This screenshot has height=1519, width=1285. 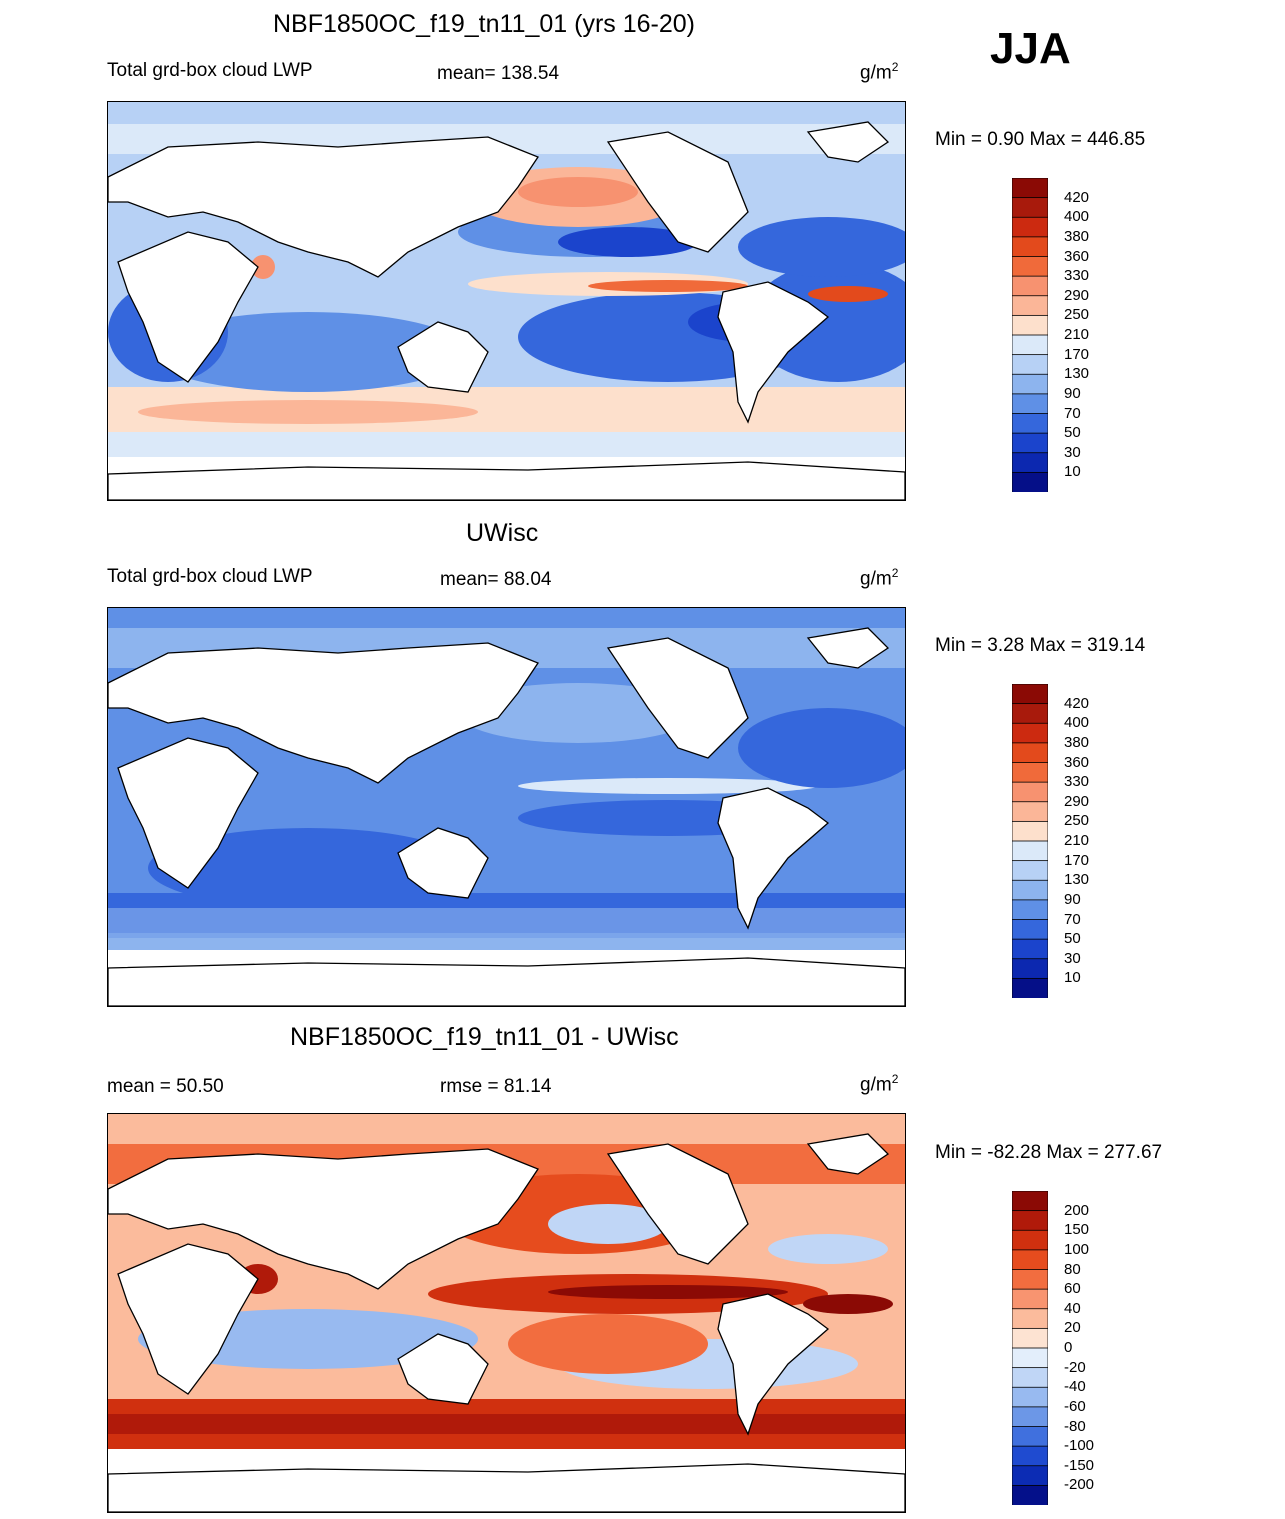 I want to click on colorbar-tick-label: -40, so click(x=1075, y=1387).